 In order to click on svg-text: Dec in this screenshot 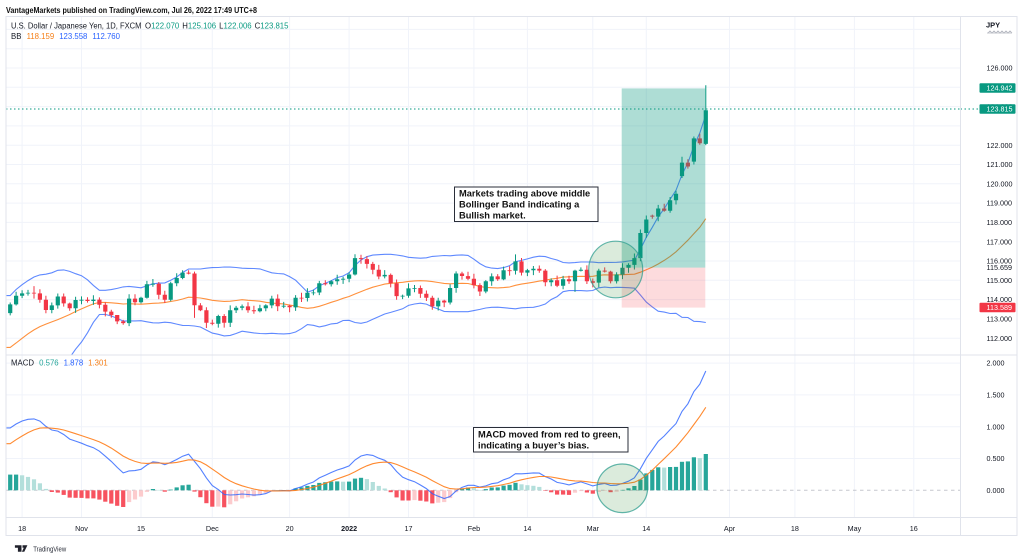, I will do `click(212, 528)`.